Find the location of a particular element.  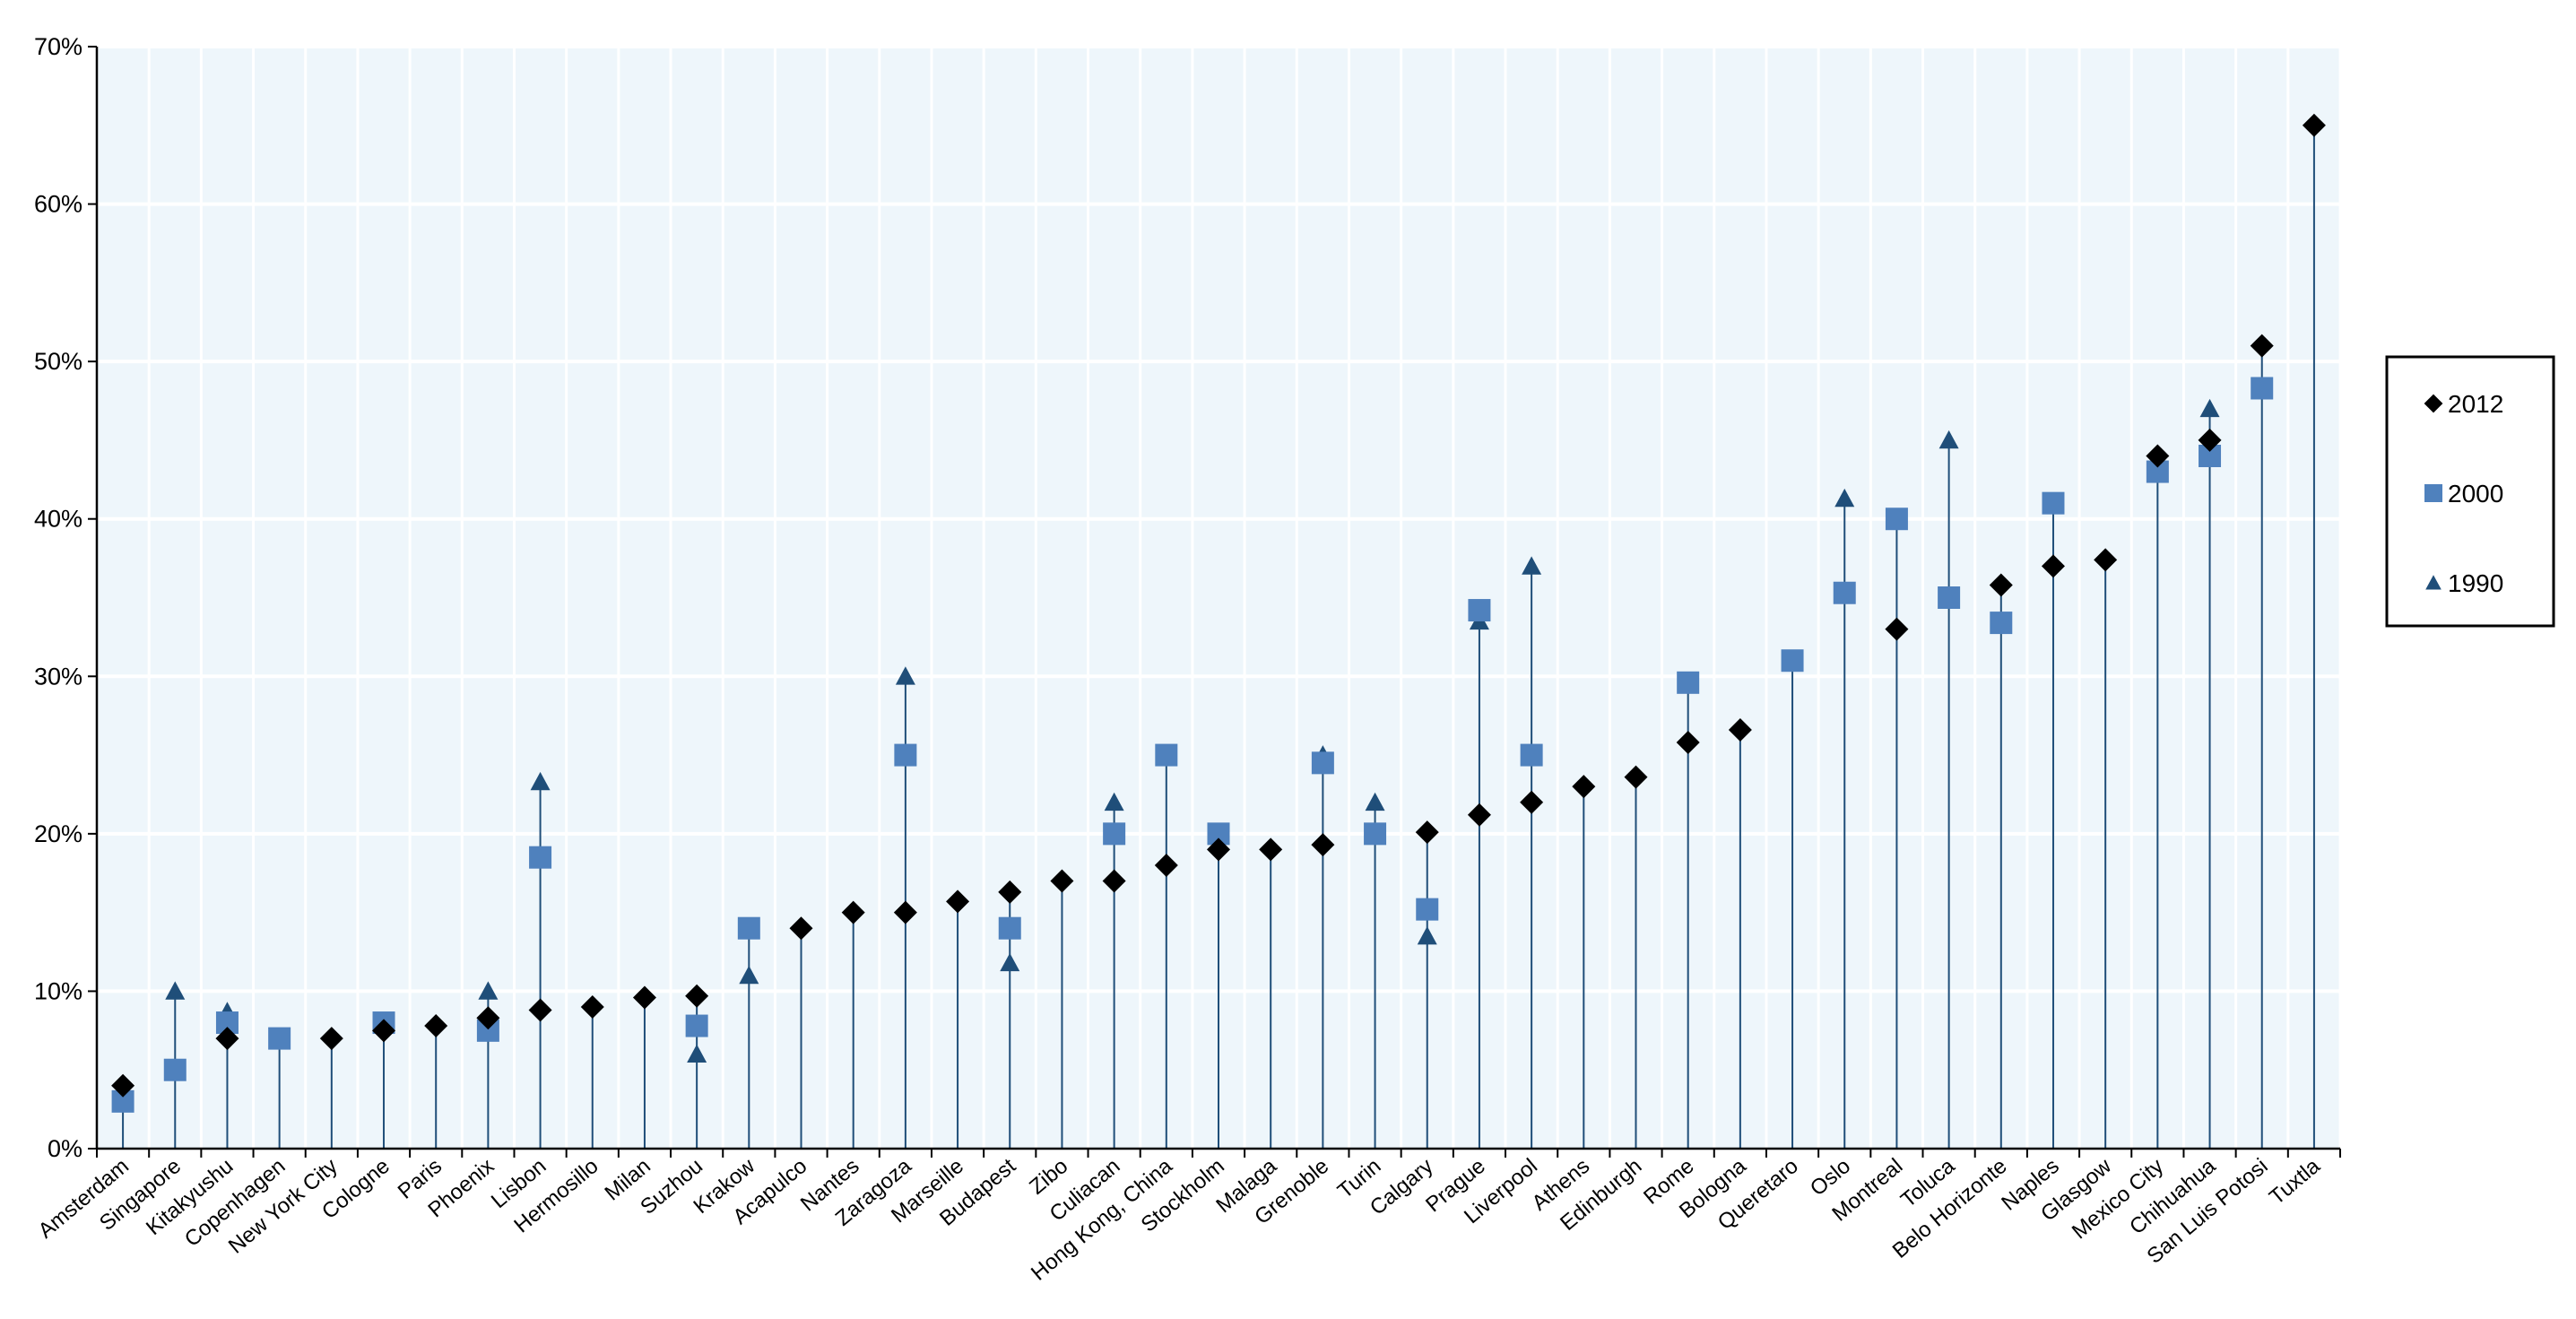

legend-marker-2000 is located at coordinates (2433, 493).